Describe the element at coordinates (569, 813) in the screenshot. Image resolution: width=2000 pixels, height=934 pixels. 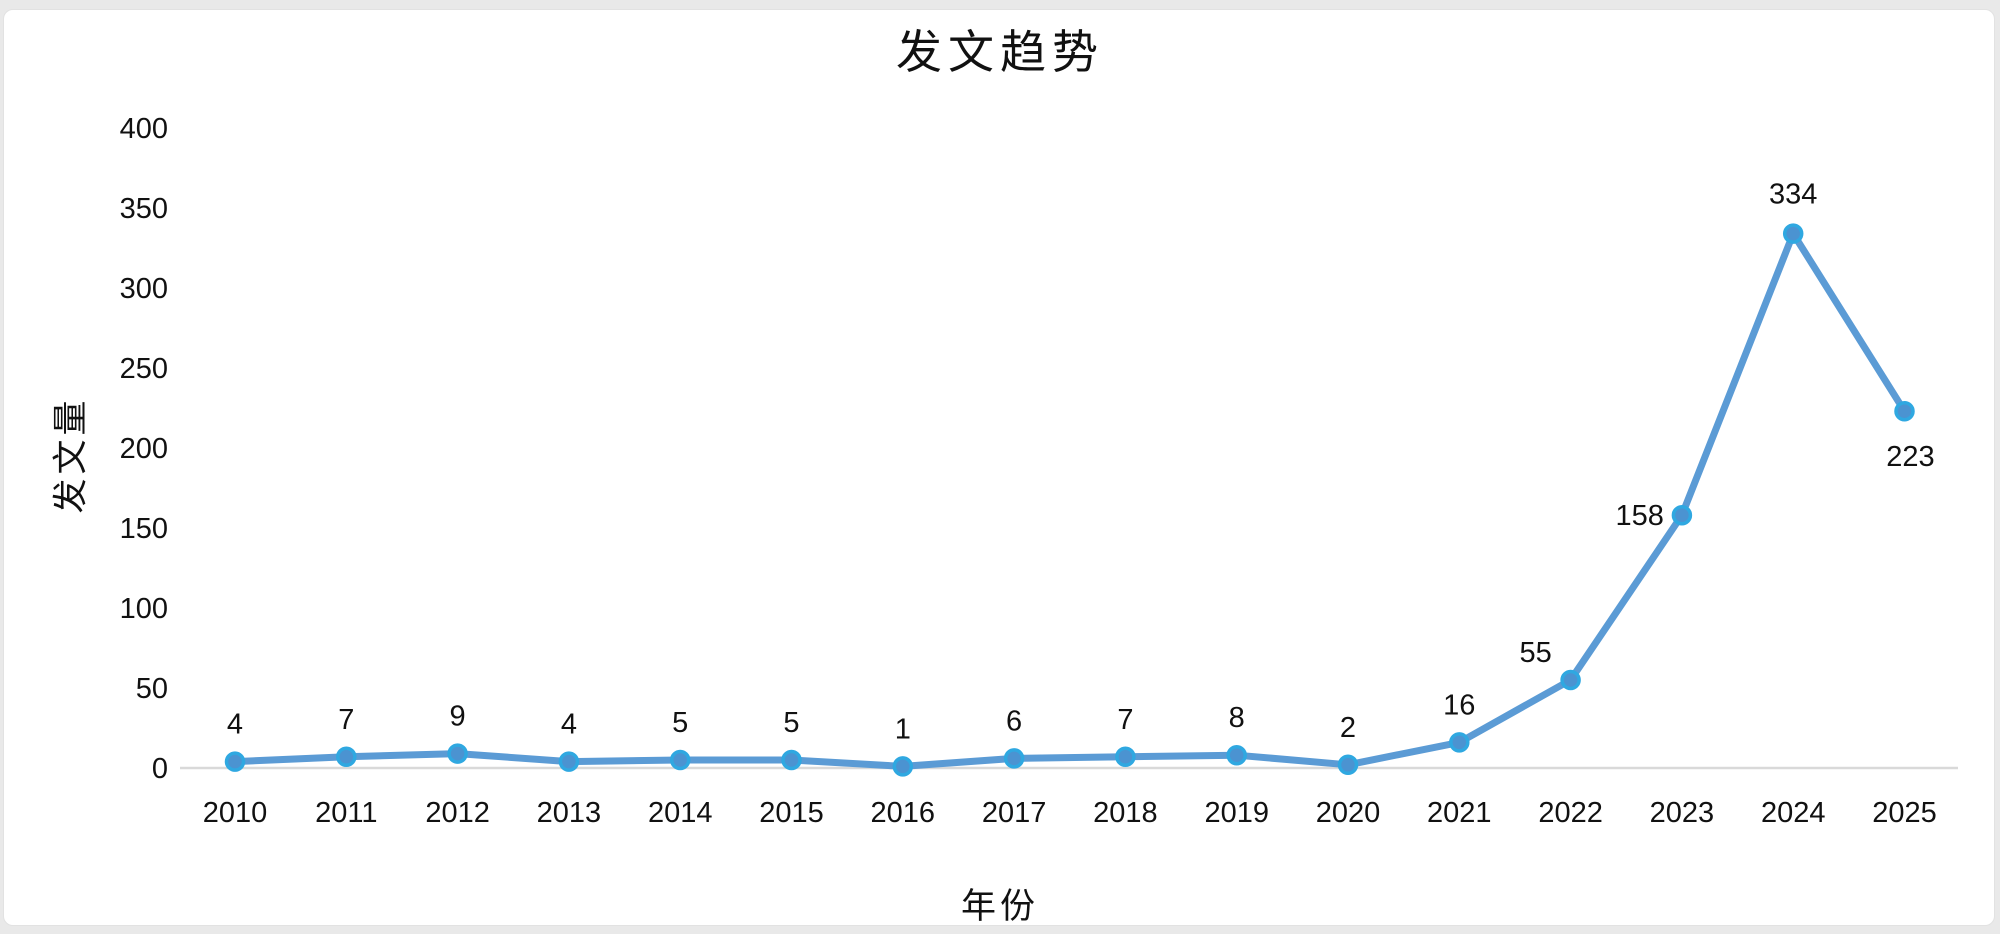
I see `x-tick-label: 2013` at that location.